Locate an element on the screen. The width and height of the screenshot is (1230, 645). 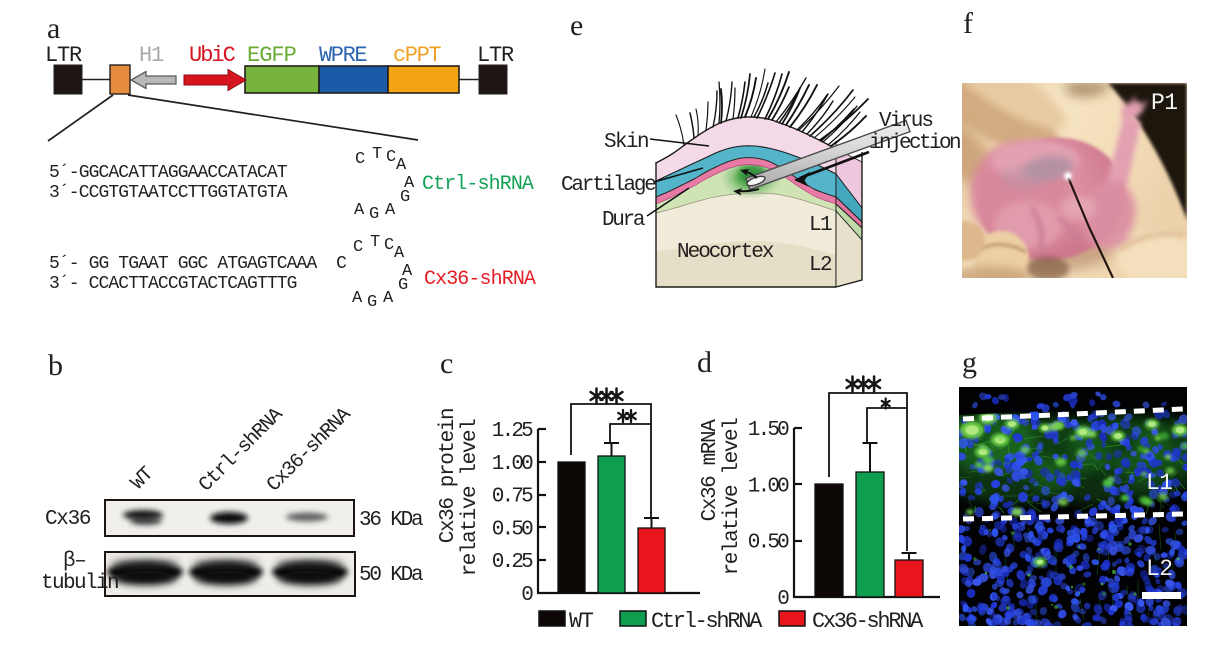
svg-text: 3´-CCGTGTAATCCTTGGTATGTA is located at coordinates (168, 193).